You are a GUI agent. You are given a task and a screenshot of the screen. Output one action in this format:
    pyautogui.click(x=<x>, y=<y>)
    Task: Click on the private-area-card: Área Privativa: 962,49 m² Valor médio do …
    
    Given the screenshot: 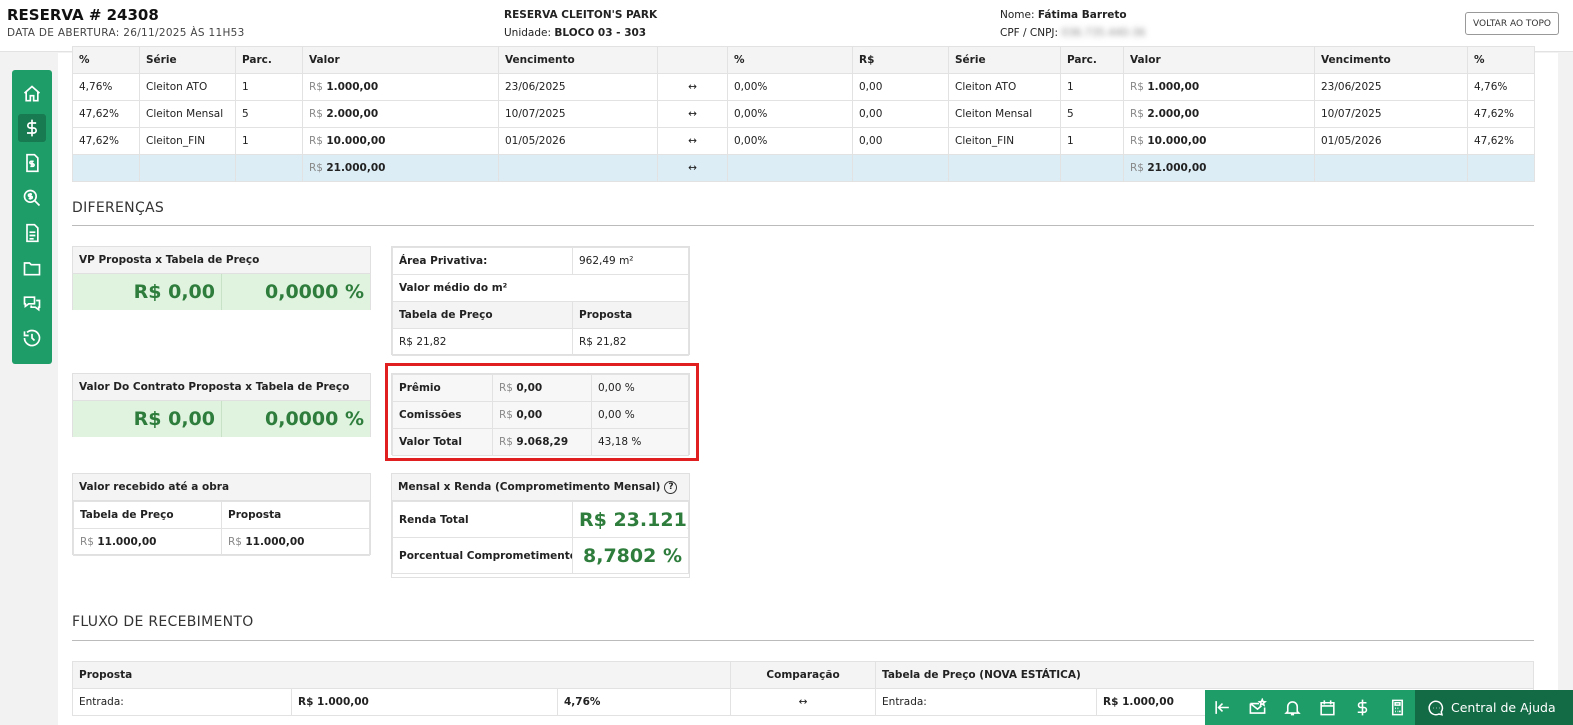 What is the action you would take?
    pyautogui.click(x=540, y=301)
    